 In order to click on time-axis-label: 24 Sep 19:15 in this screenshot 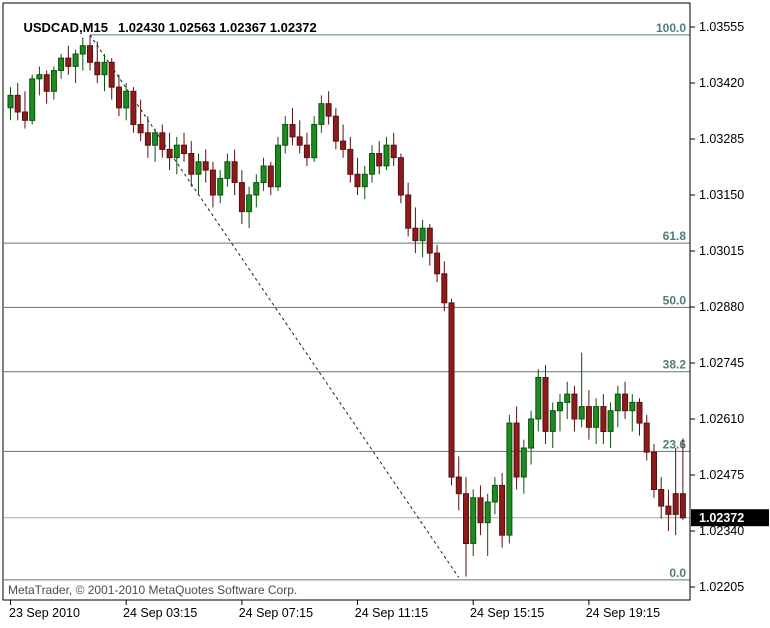, I will do `click(623, 613)`.